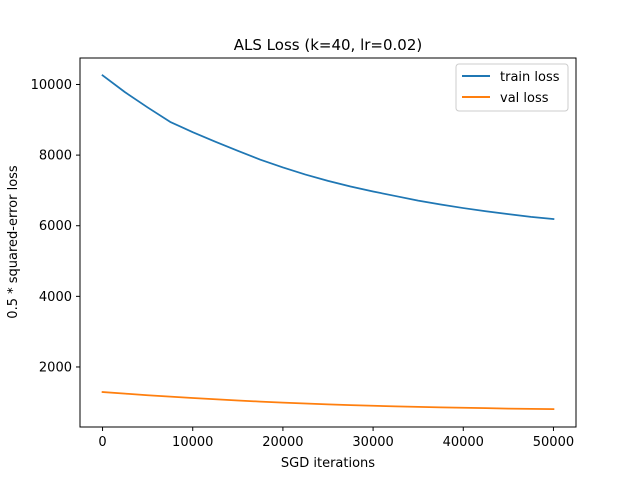  Describe the element at coordinates (336, 438) in the screenshot. I see `x-axis: 0 10000 20000 30000 40000 50000` at that location.